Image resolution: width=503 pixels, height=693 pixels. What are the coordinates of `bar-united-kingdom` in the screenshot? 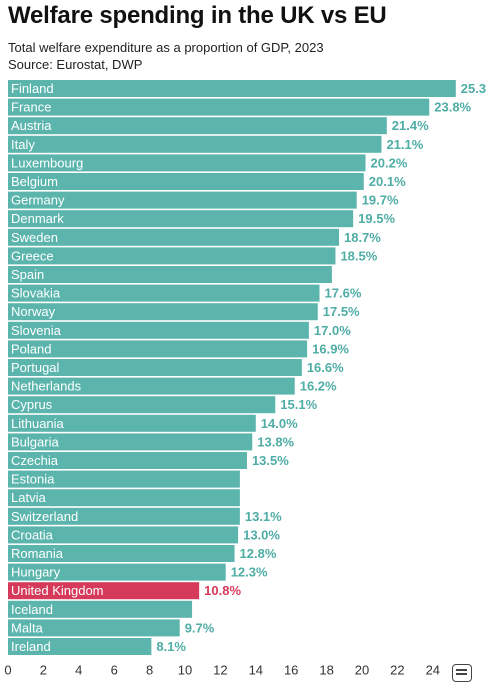 It's located at (104, 591).